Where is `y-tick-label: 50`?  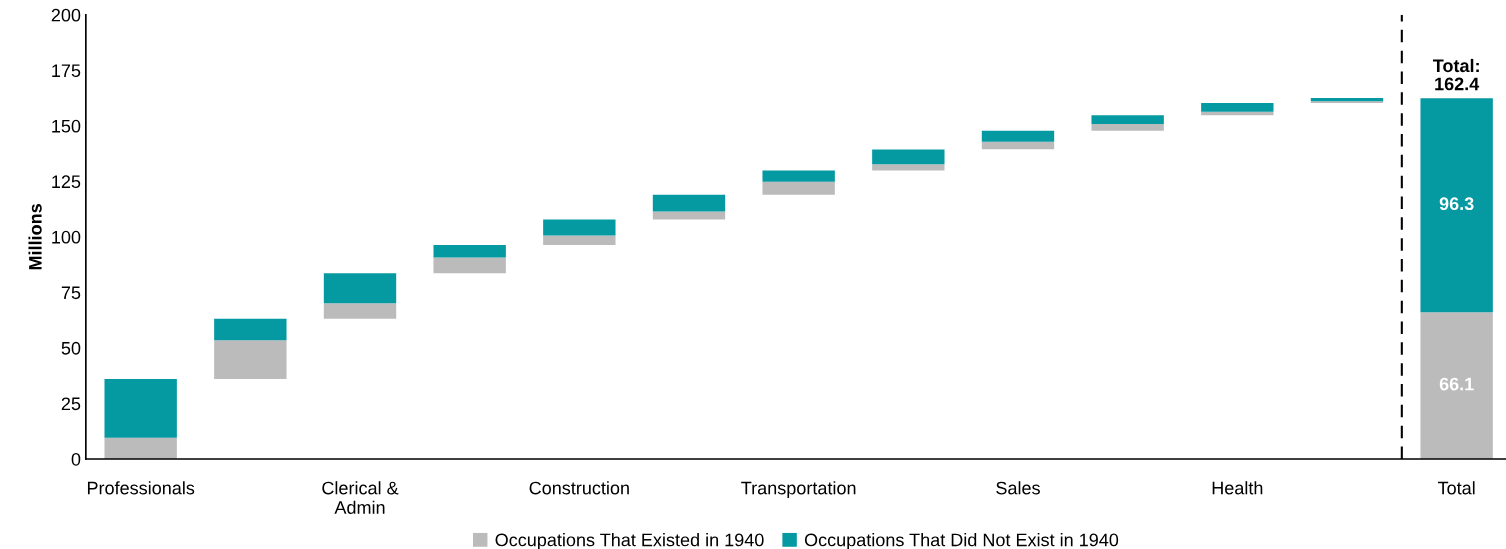 y-tick-label: 50 is located at coordinates (71, 348).